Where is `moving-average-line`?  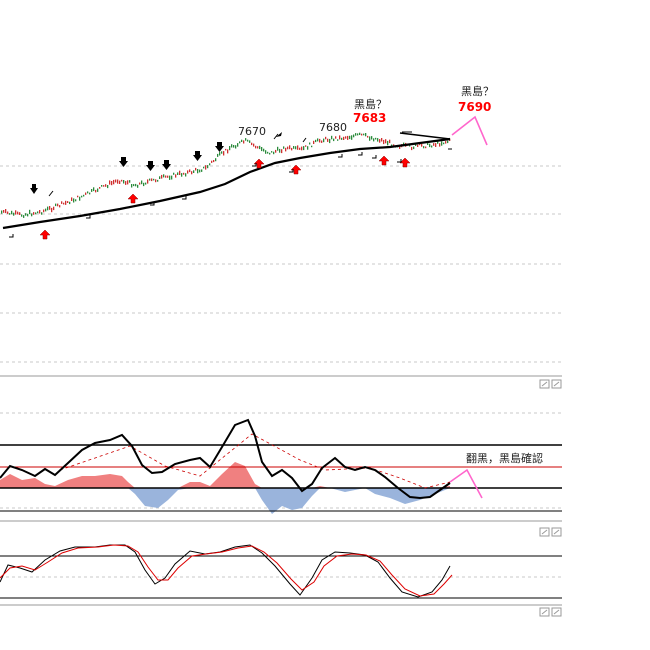
moving-average-line is located at coordinates (226, 183).